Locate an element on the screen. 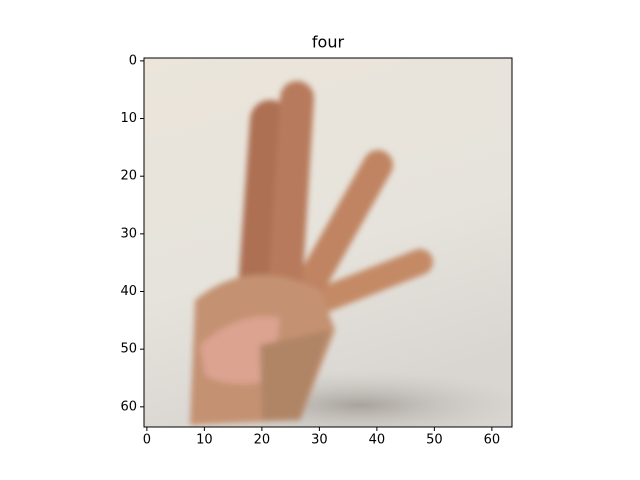 Image resolution: width=640 pixels, height=480 pixels. y-tick-label: 40 is located at coordinates (128, 291).